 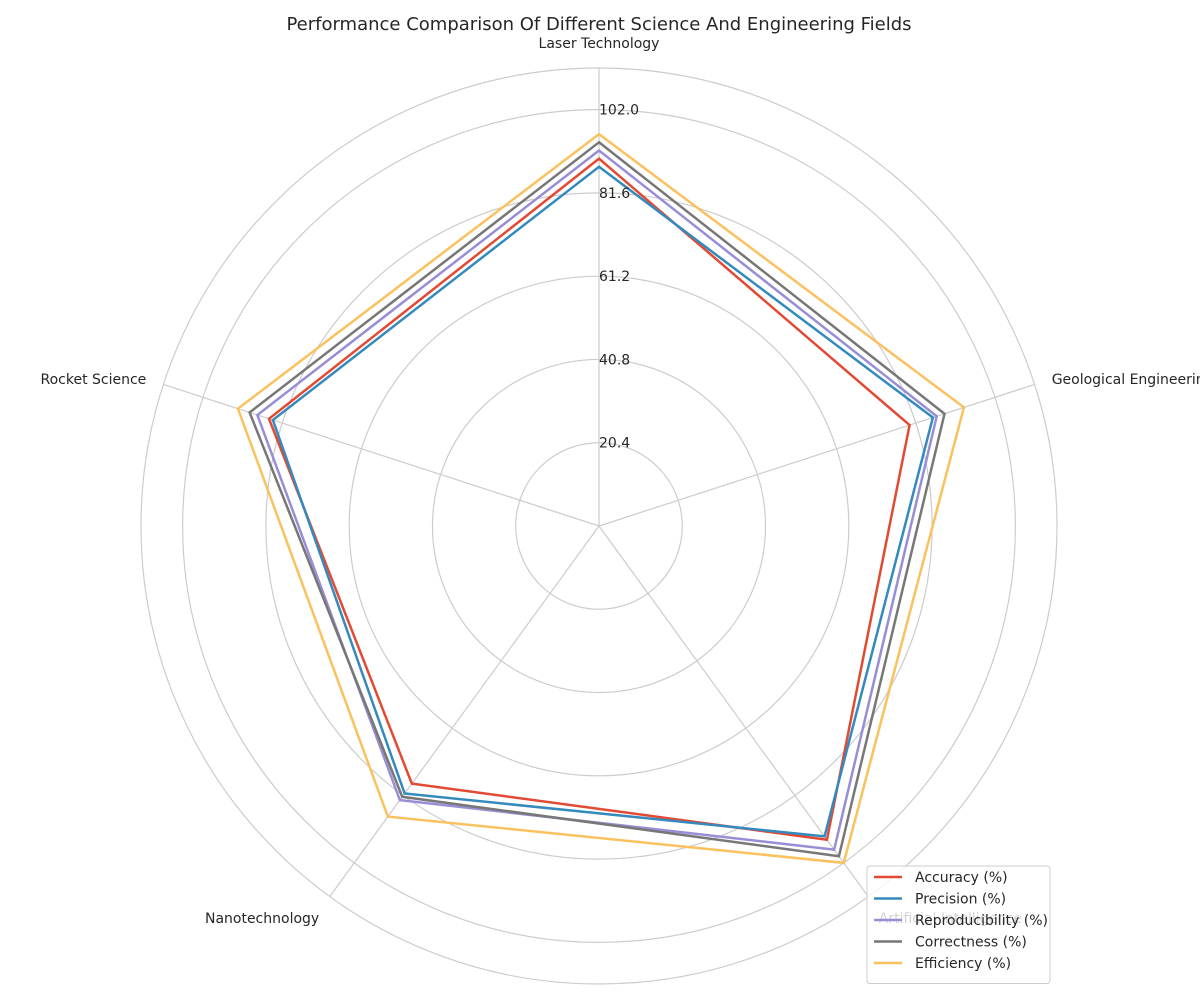 I want to click on radial-tick-label: 40.8, so click(x=614, y=360).